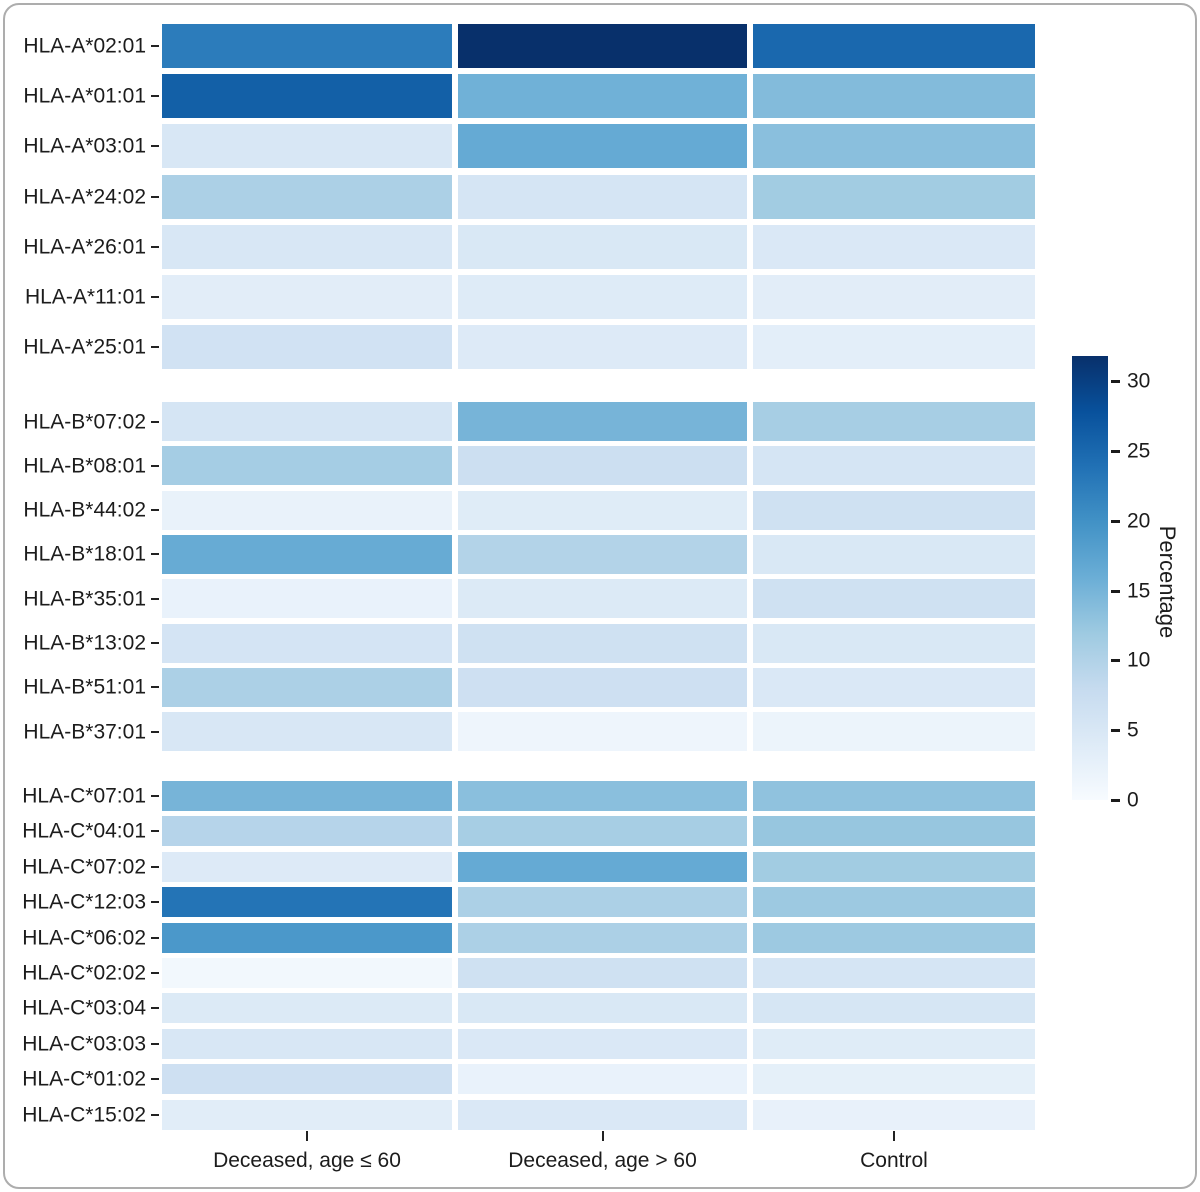  What do you see at coordinates (1167, 582) in the screenshot?
I see `legend-title: Percentage` at bounding box center [1167, 582].